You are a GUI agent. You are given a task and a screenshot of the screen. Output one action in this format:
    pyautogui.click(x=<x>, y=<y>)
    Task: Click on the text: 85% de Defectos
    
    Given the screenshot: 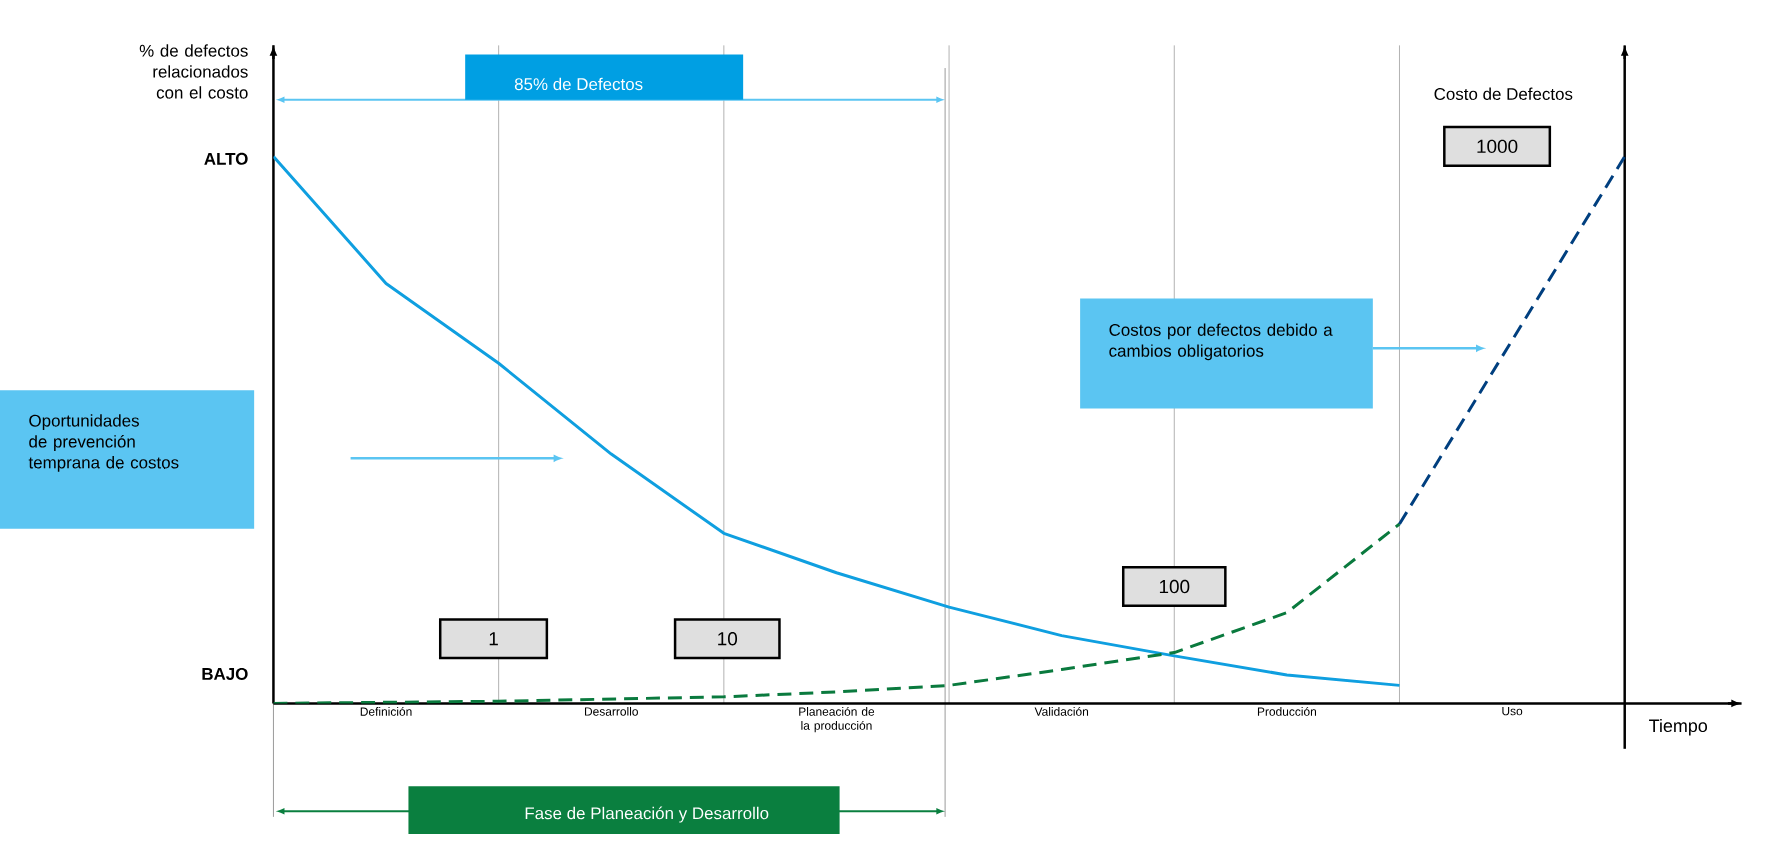 What is the action you would take?
    pyautogui.click(x=578, y=83)
    